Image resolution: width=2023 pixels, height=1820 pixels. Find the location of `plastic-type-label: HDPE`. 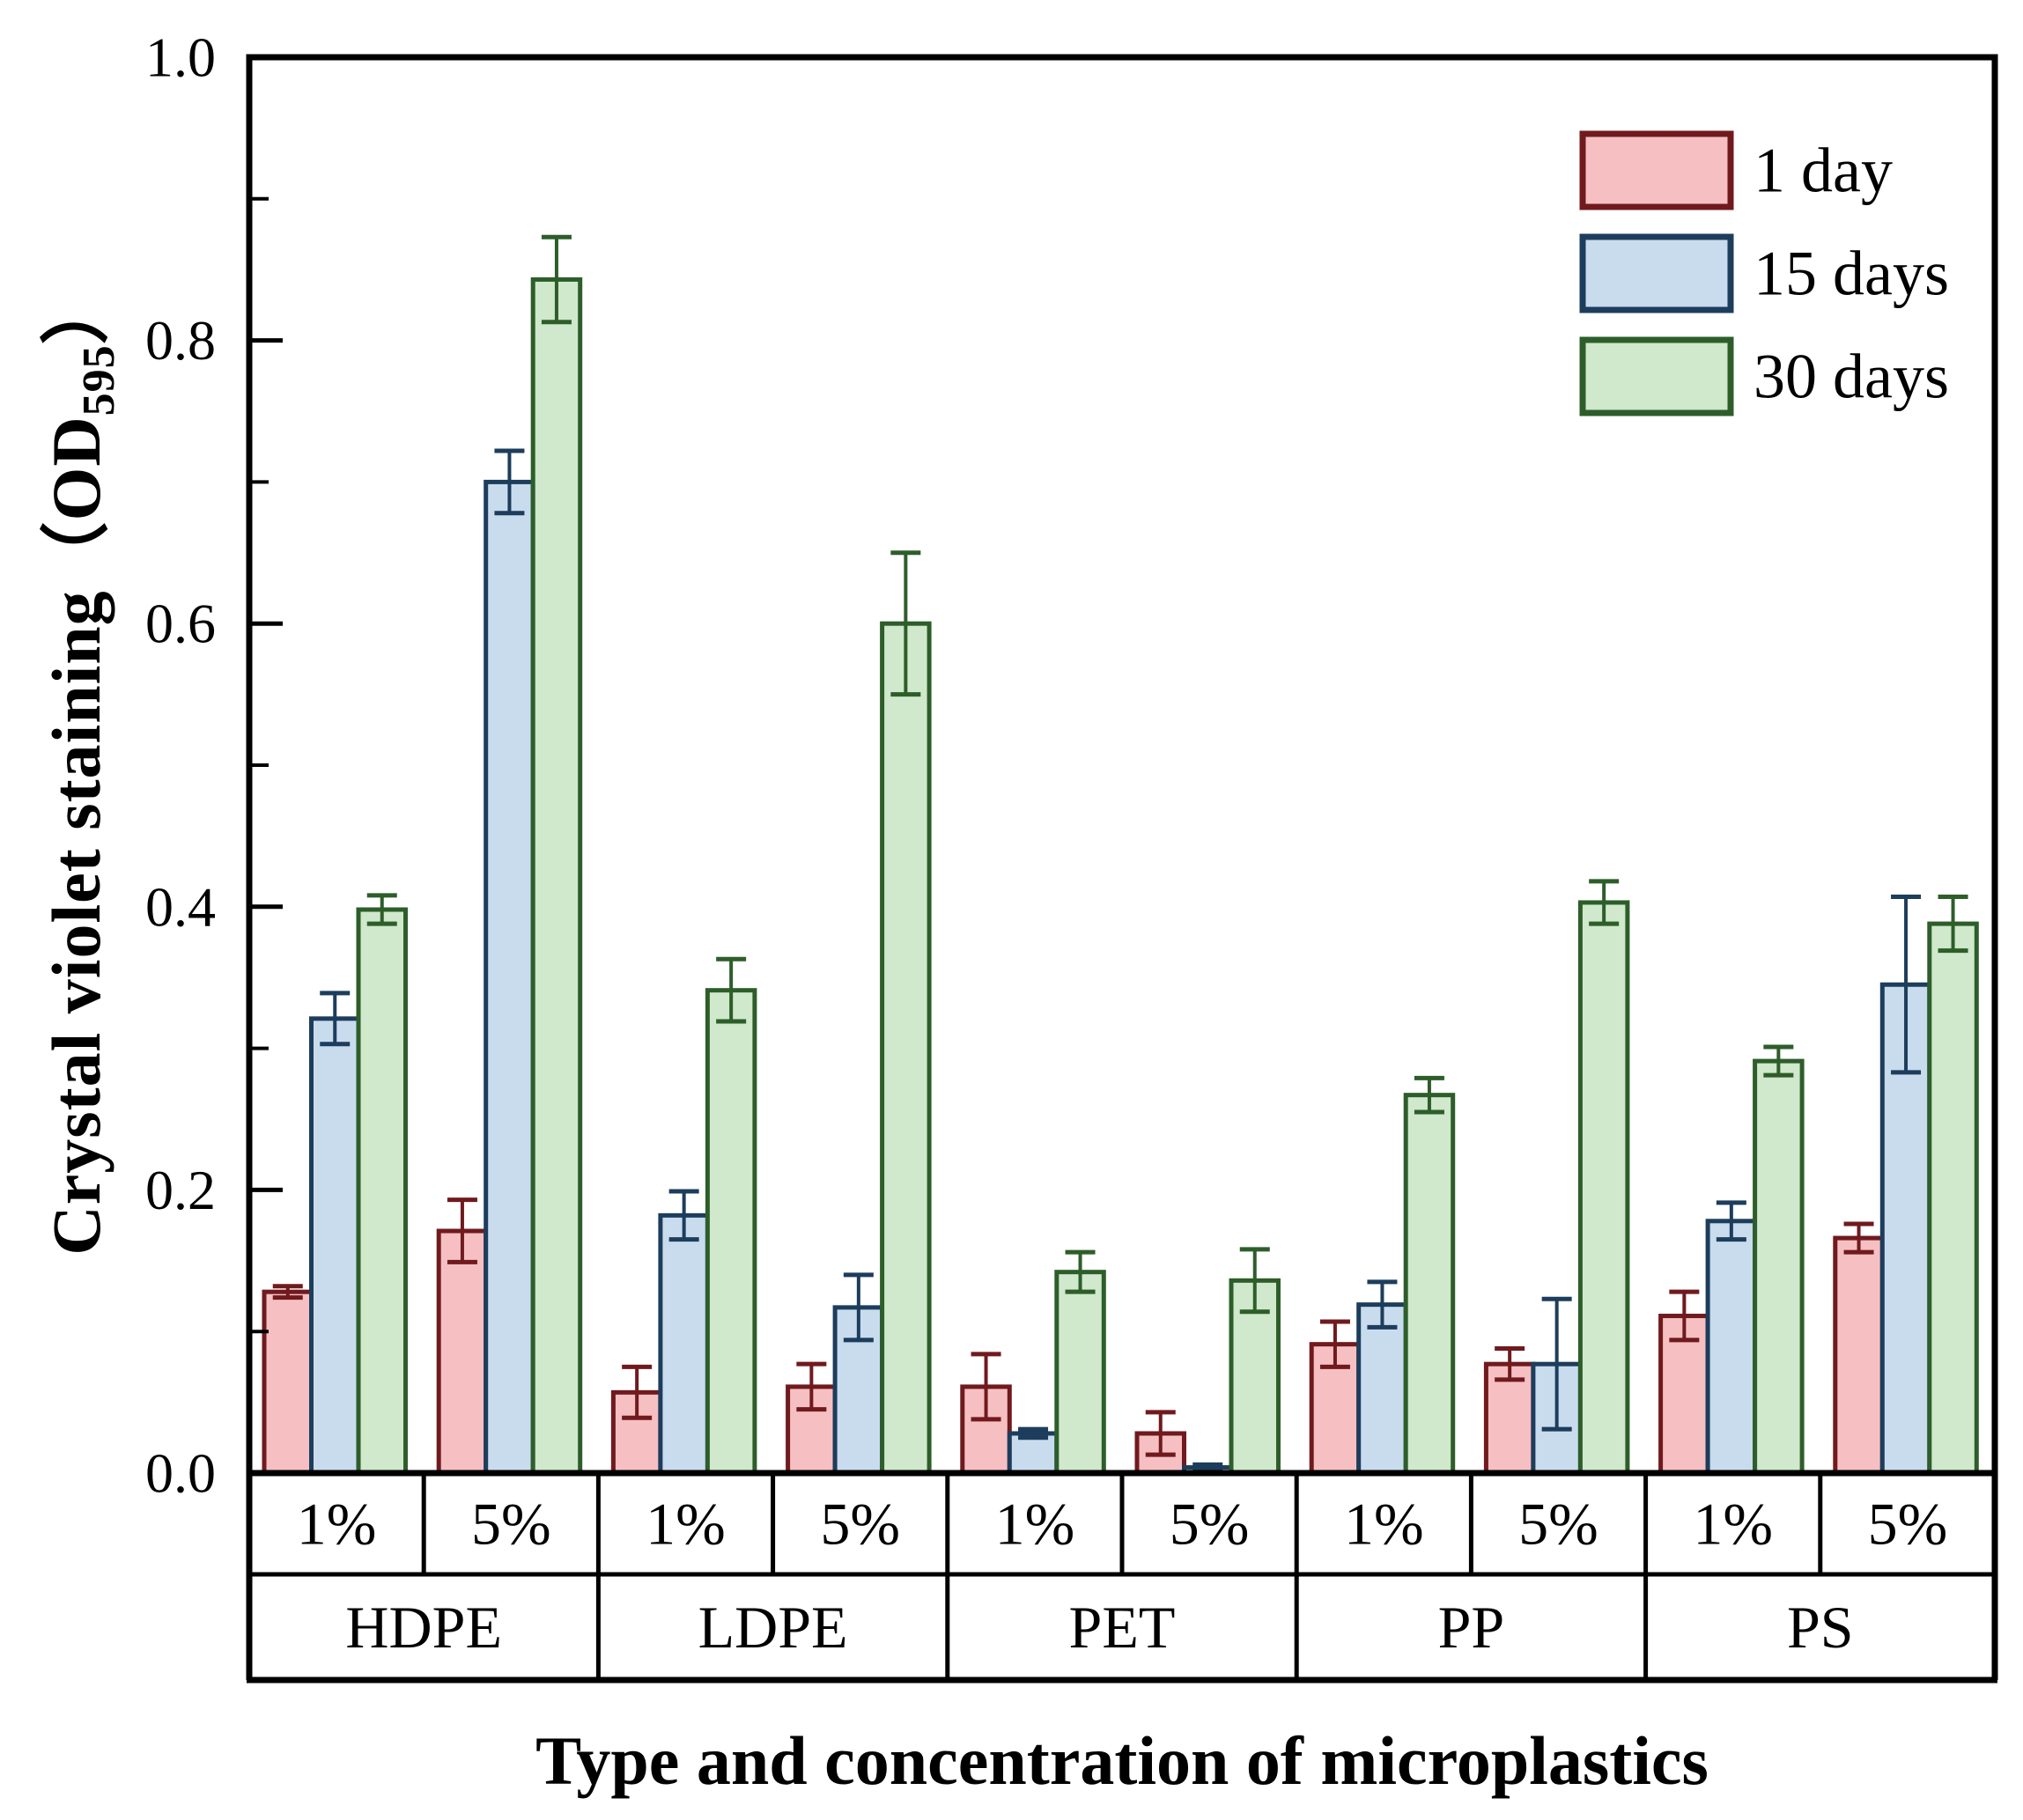

plastic-type-label: HDPE is located at coordinates (423, 1627).